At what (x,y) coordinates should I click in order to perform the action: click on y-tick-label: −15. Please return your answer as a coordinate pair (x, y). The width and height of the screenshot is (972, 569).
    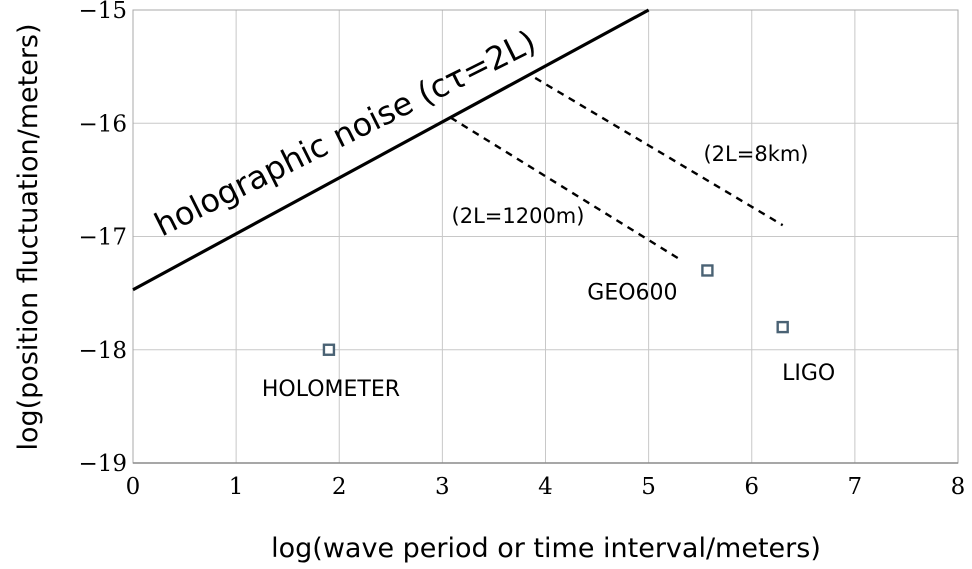
    Looking at the image, I should click on (102, 12).